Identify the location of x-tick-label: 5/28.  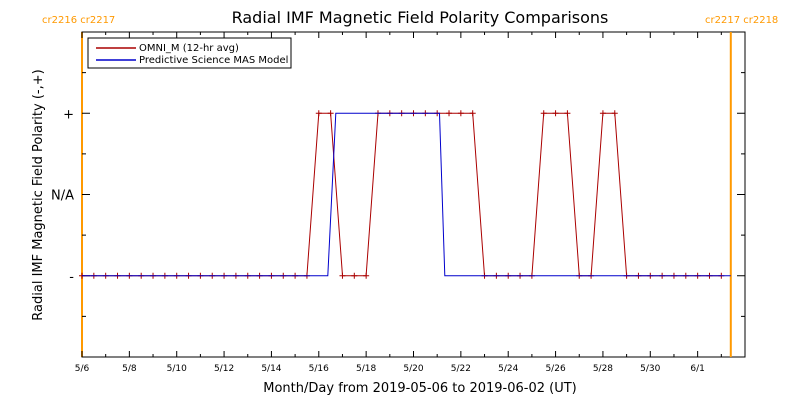
(603, 369).